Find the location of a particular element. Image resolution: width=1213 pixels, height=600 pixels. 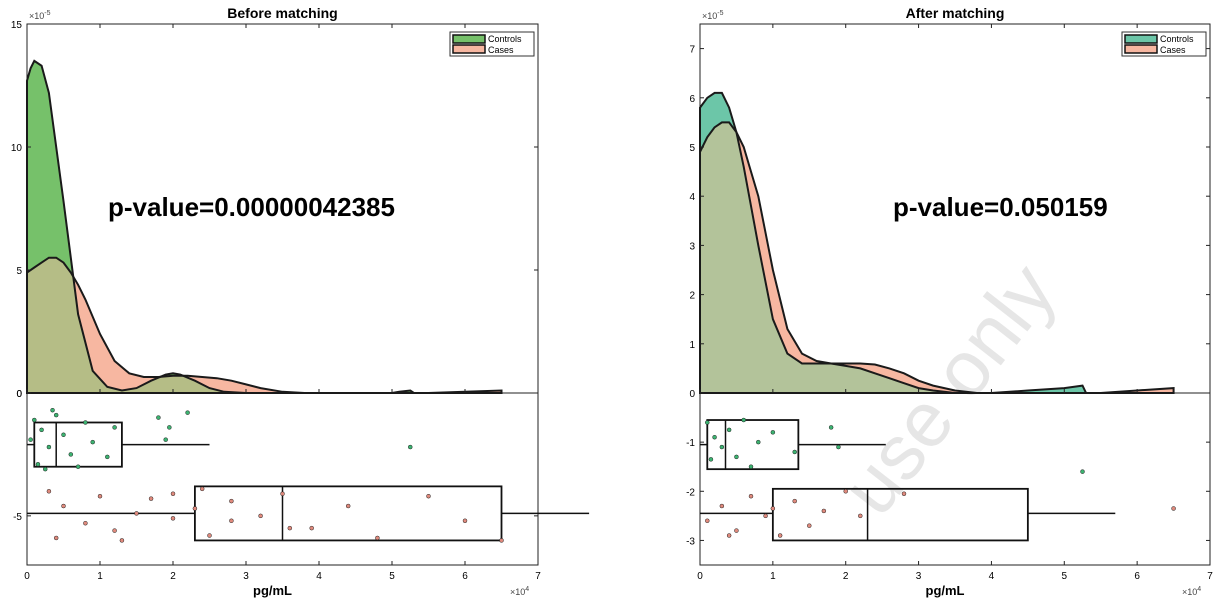

y-tick-label: 7 is located at coordinates (692, 50).